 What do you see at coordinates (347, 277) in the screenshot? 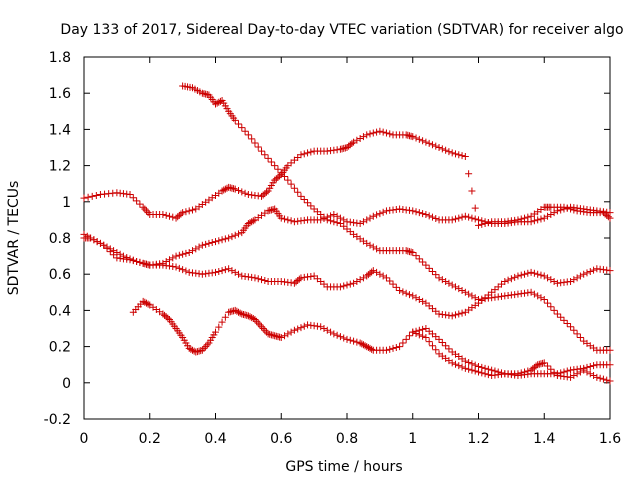
I see `series-lower-middle-band` at bounding box center [347, 277].